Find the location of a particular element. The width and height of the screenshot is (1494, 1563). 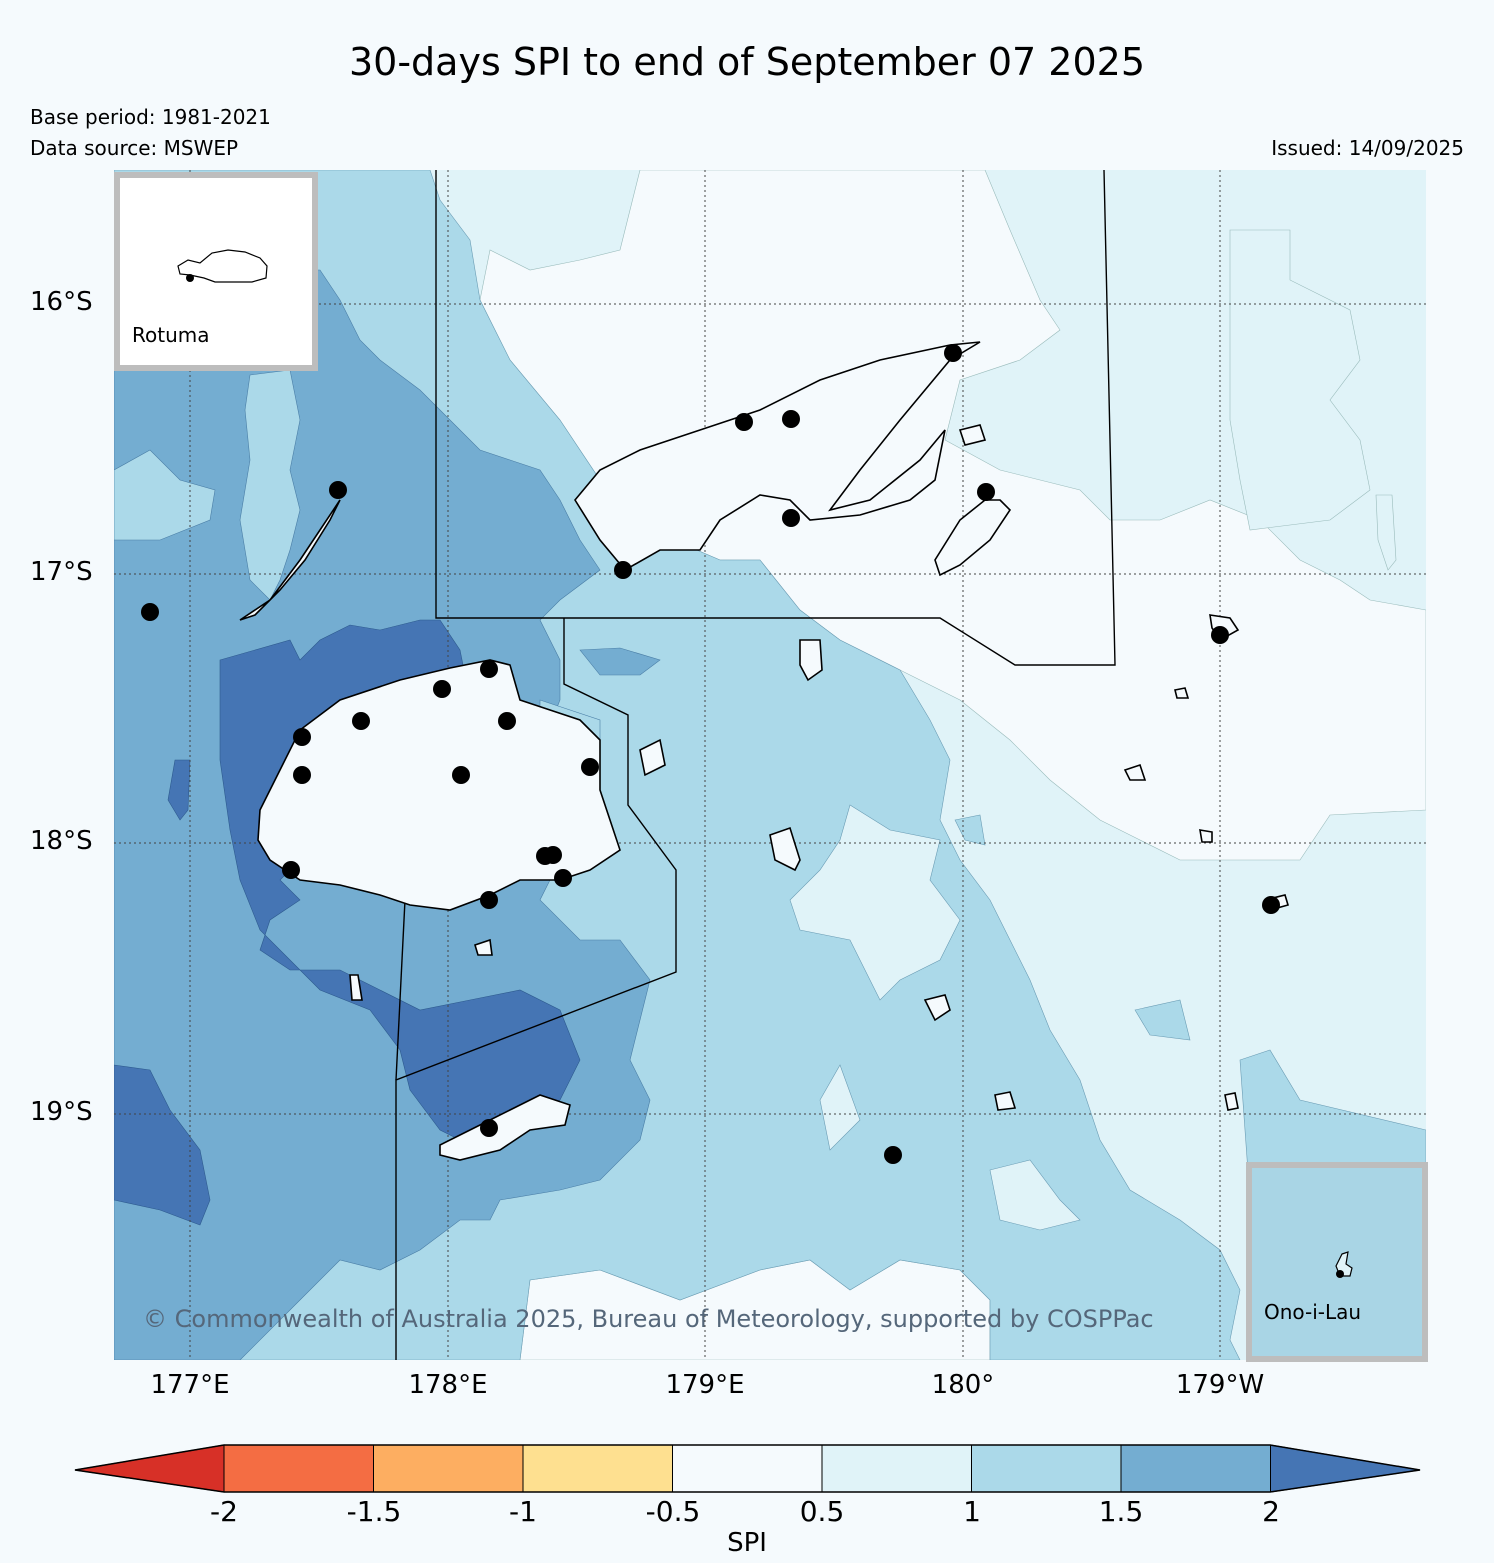

koro-island is located at coordinates (811, 660).